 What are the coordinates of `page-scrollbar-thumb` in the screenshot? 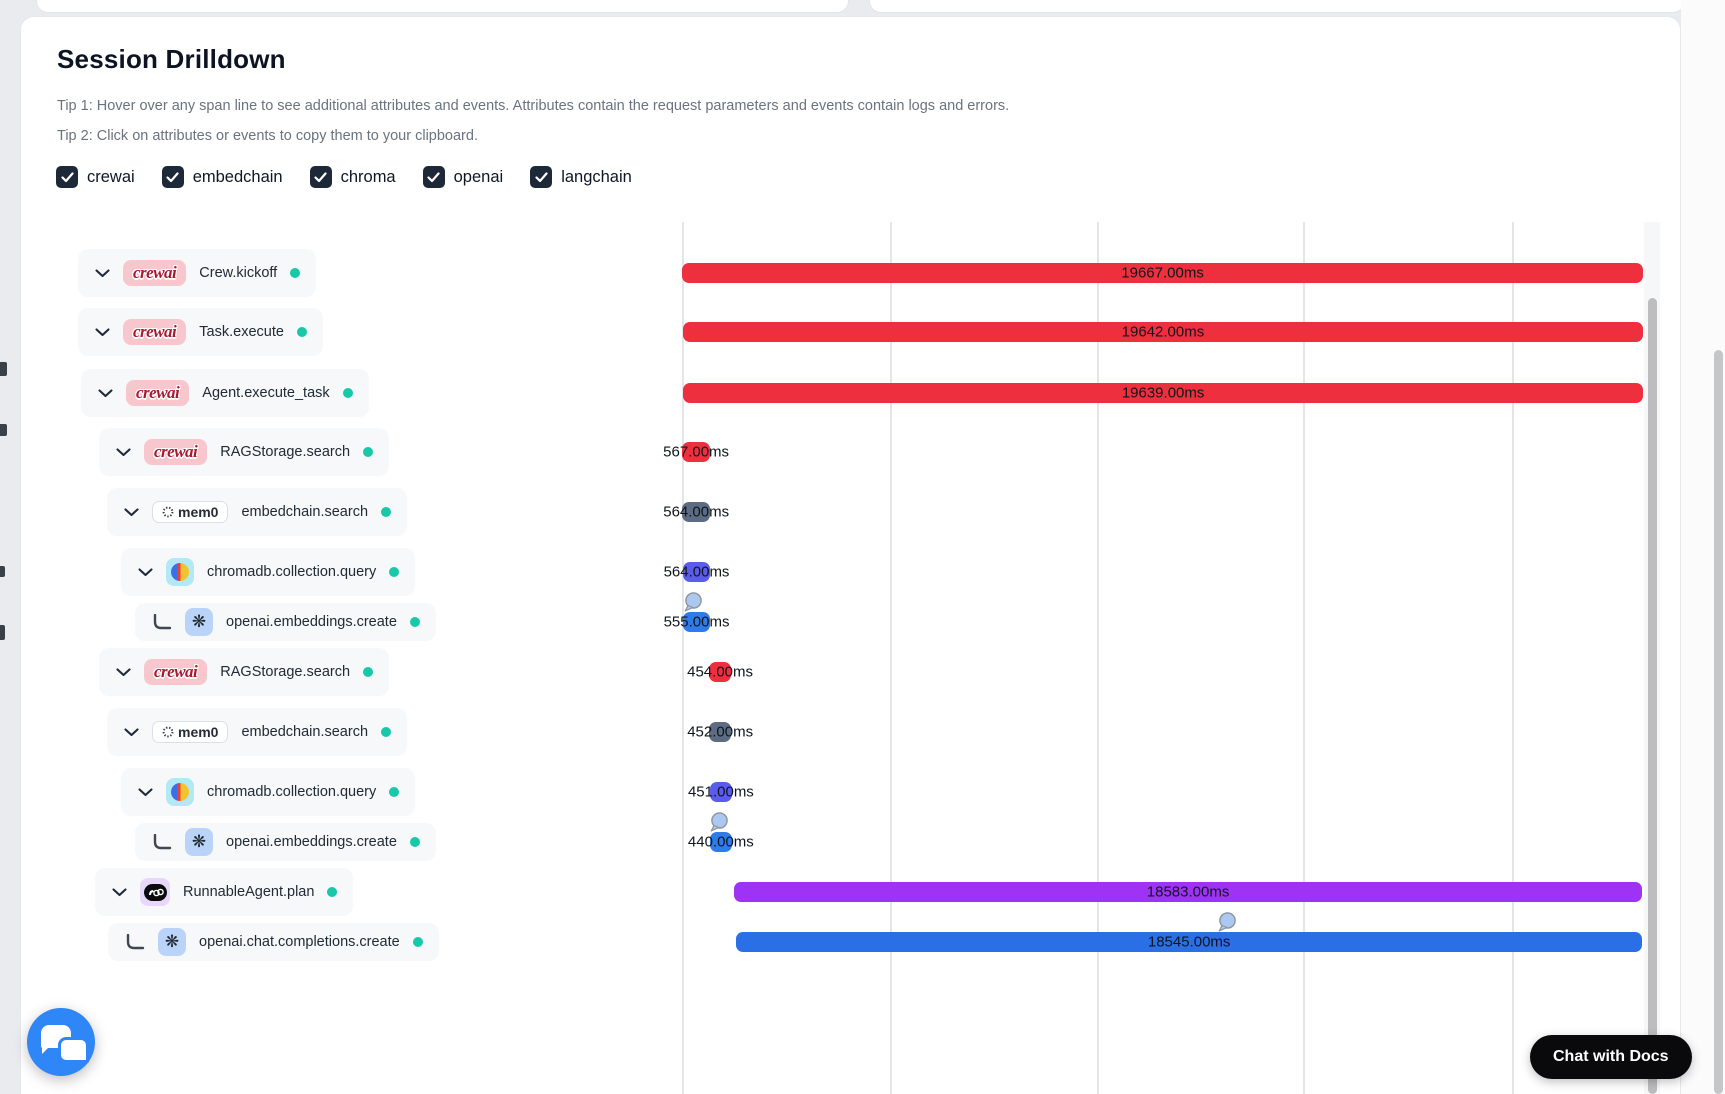 It's located at (1718, 722).